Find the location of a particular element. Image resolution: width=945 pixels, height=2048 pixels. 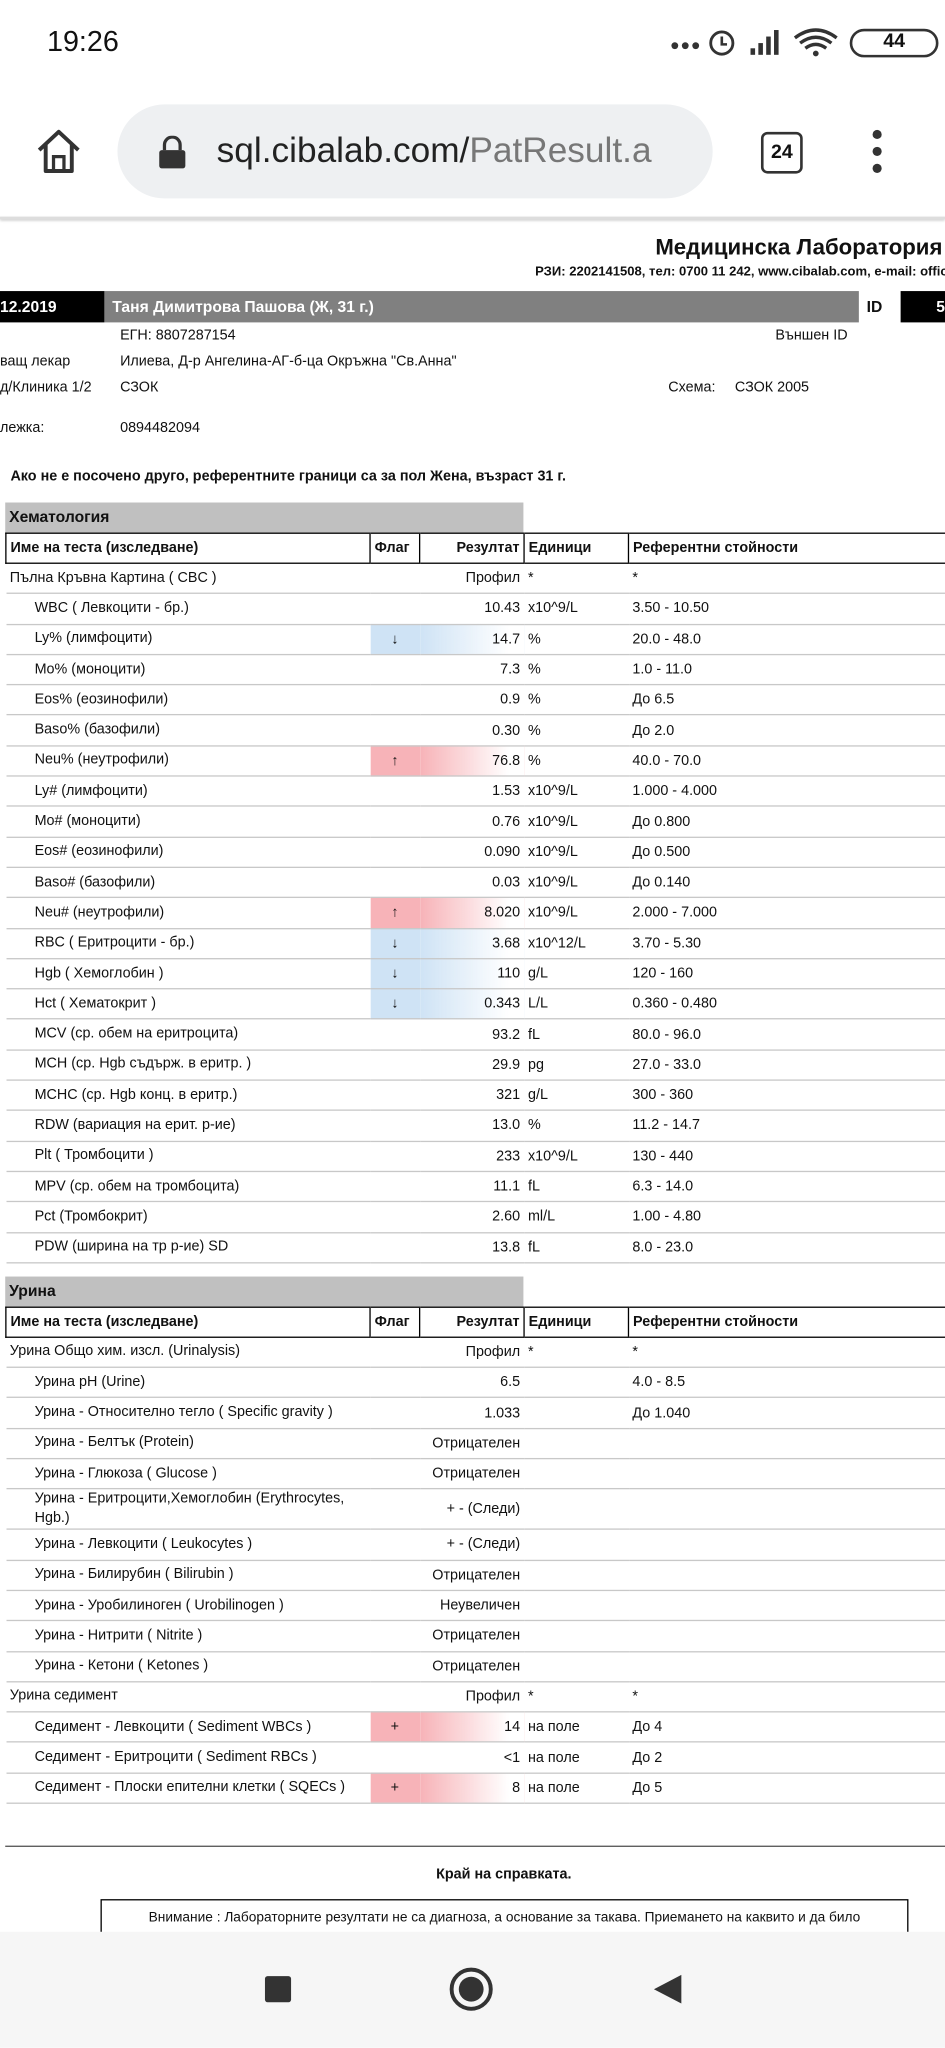

url-path: PatResult.a is located at coordinates (560, 150).